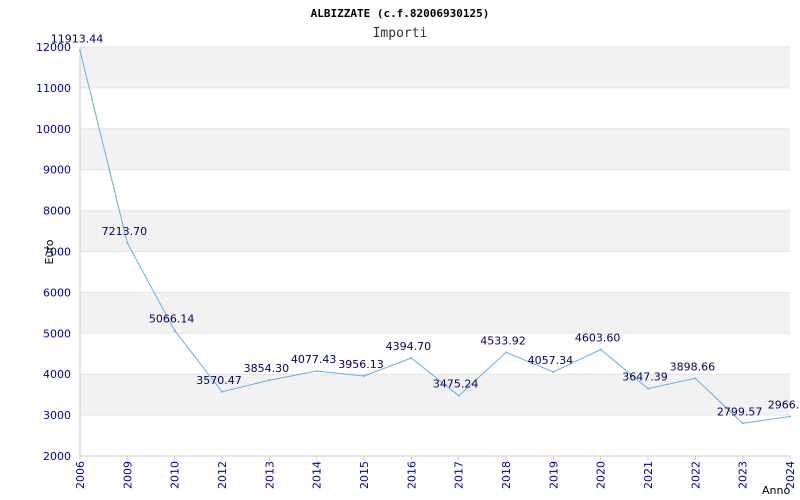 Image resolution: width=800 pixels, height=500 pixels. I want to click on data-label: 3647.39, so click(645, 377).